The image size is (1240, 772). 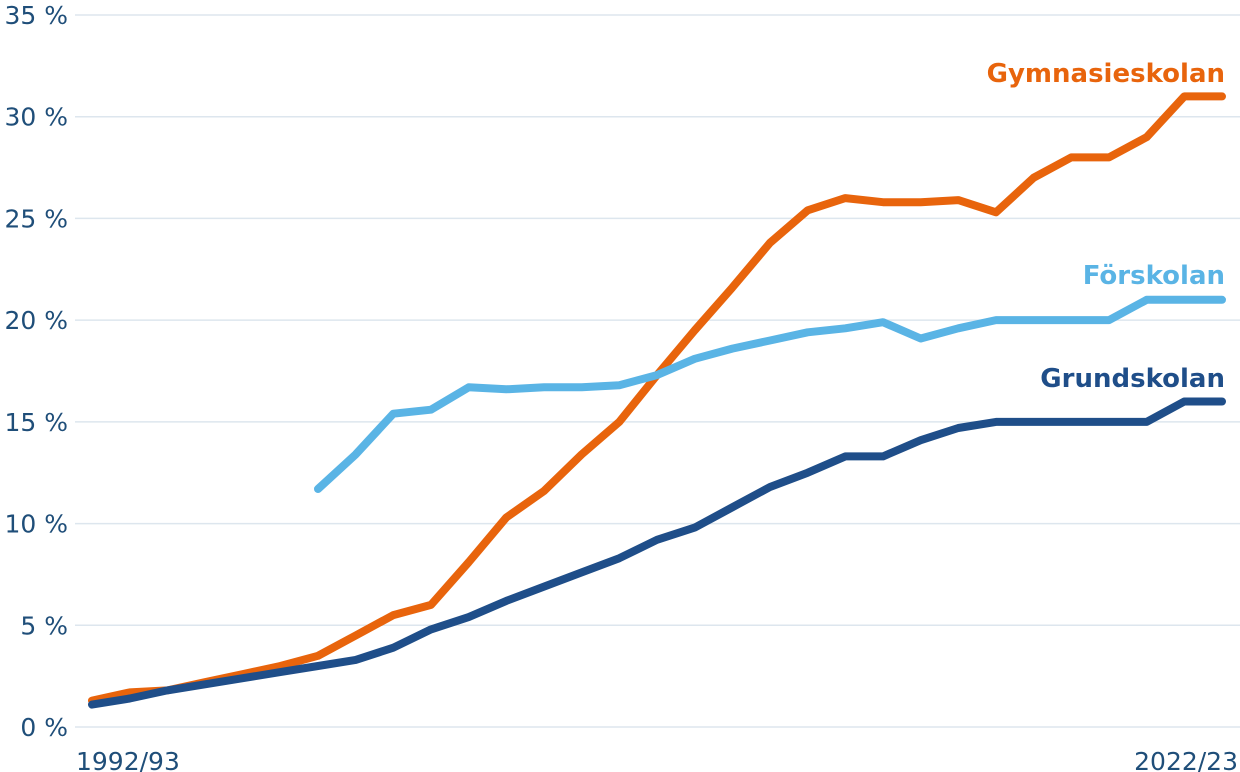 I want to click on y-tick-label: 30 %, so click(x=36, y=117).